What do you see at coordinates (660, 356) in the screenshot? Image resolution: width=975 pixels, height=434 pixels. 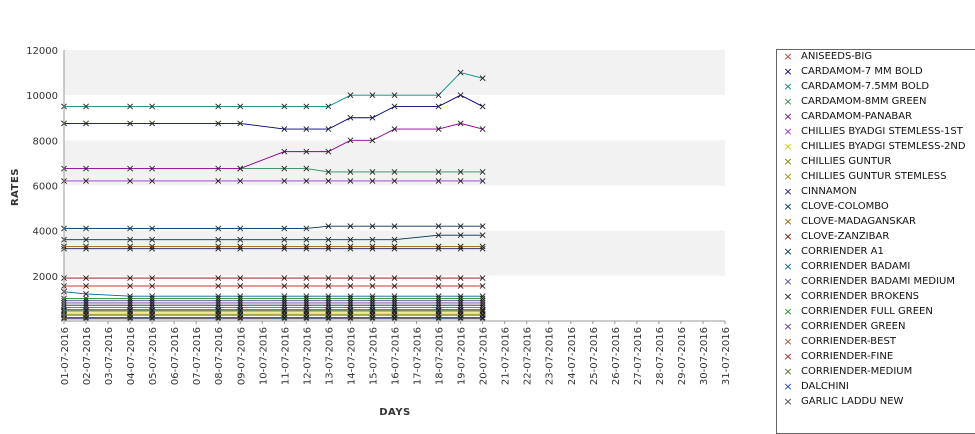 I see `x-tick-label: 28-07-2016` at bounding box center [660, 356].